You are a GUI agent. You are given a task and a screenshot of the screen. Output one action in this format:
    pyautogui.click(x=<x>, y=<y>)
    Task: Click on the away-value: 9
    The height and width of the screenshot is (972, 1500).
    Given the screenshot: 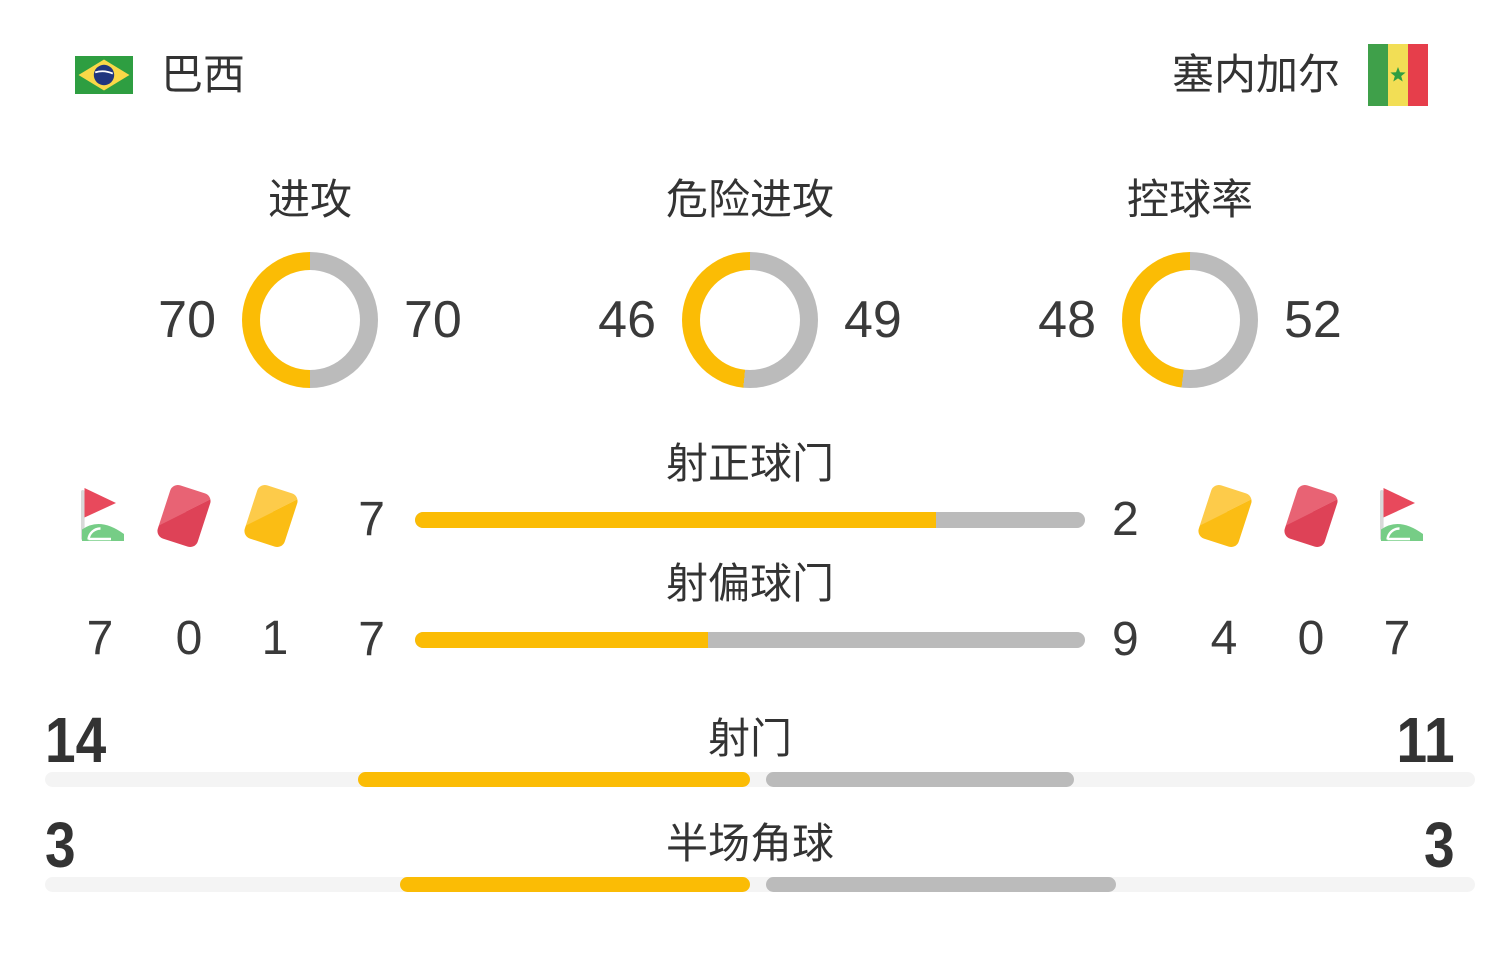 What is the action you would take?
    pyautogui.click(x=1125, y=639)
    